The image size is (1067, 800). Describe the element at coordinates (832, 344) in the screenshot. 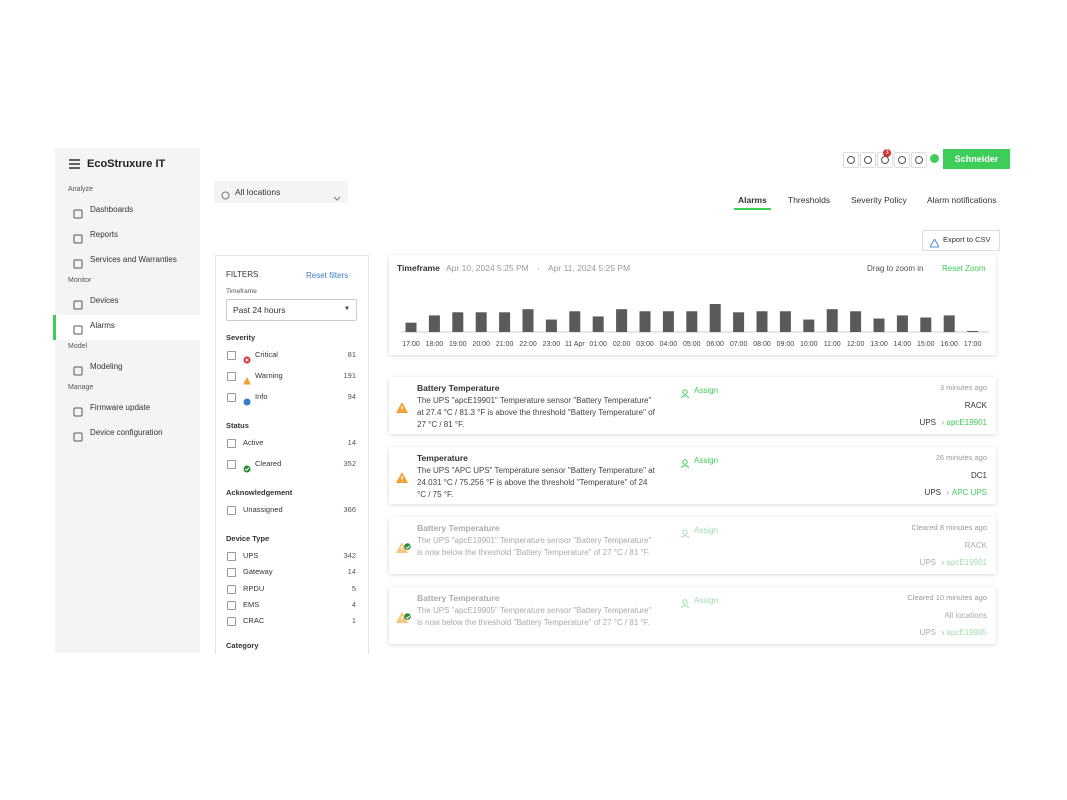

I see `x-tick-label: 11:00` at that location.